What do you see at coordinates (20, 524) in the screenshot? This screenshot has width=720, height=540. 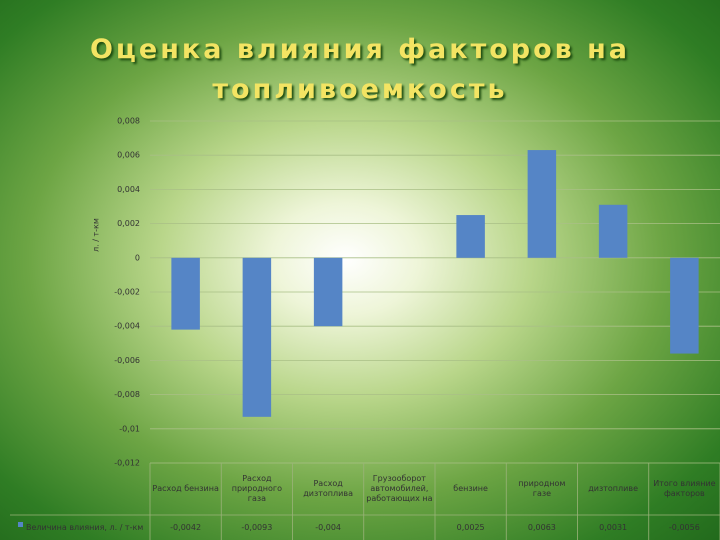 I see `legend-key` at bounding box center [20, 524].